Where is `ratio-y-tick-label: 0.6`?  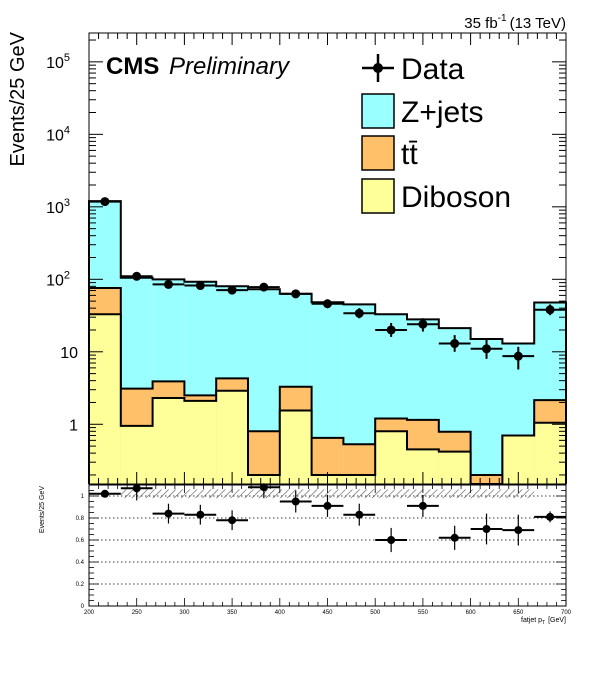 ratio-y-tick-label: 0.6 is located at coordinates (80, 541).